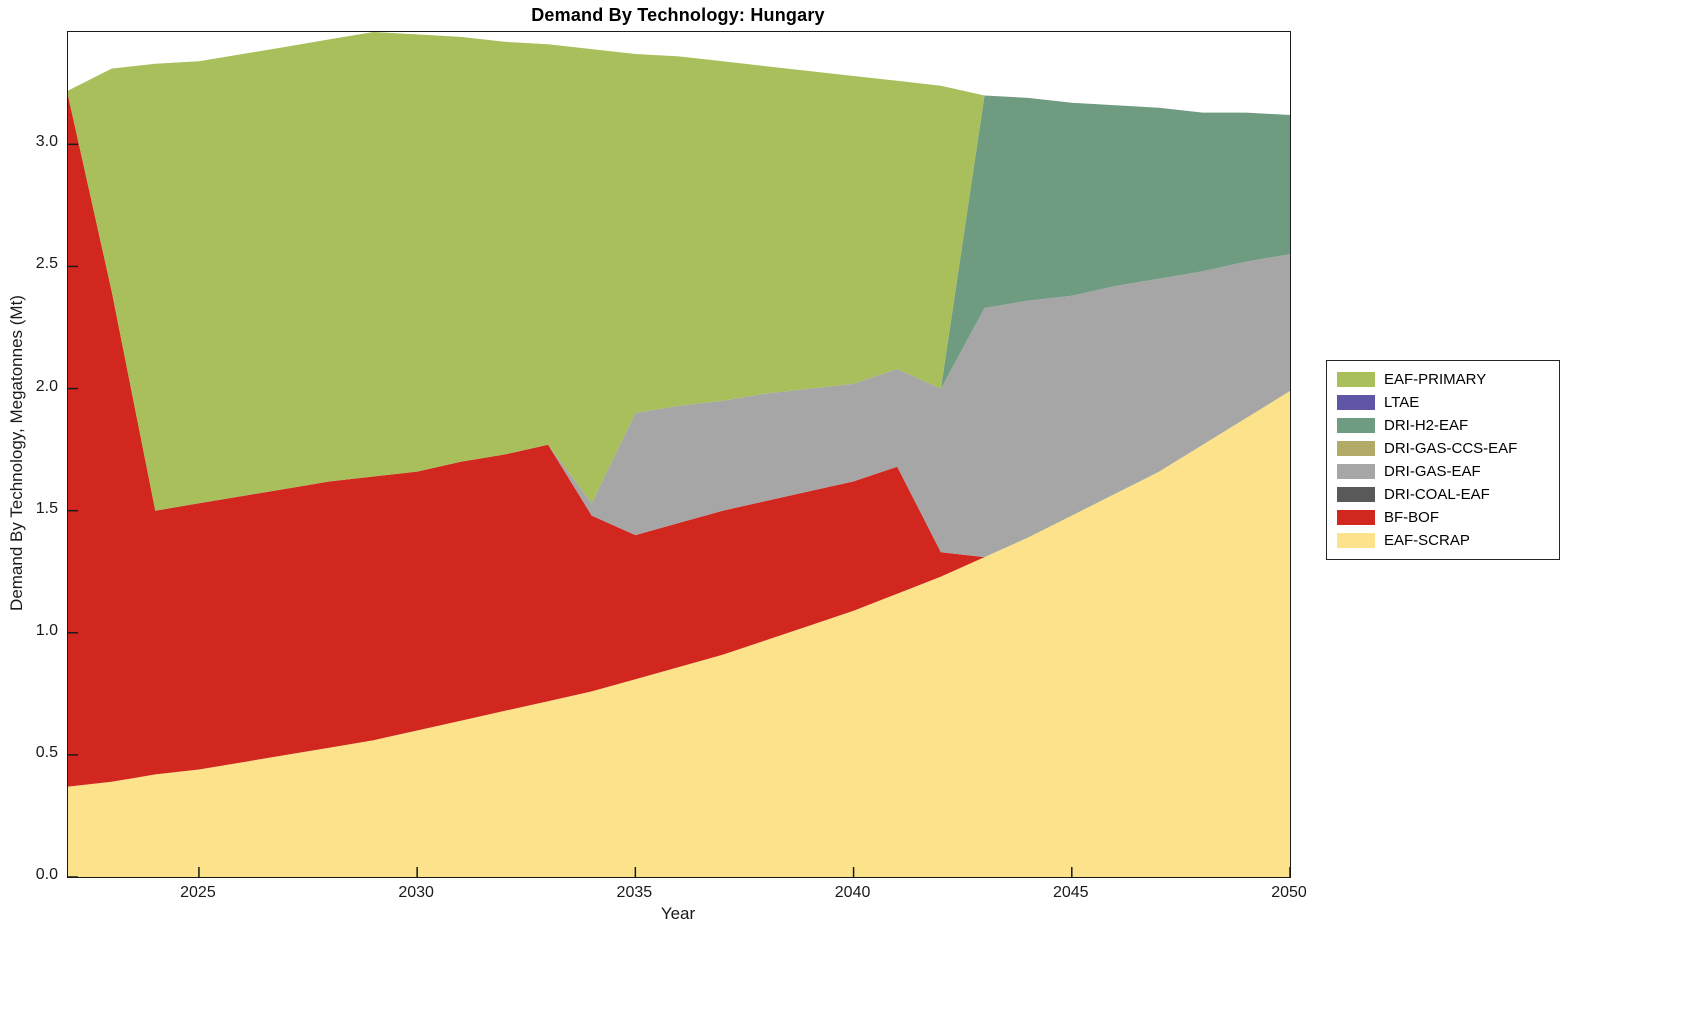  I want to click on legend-swatch-dri-gas-eaf, so click(1356, 471).